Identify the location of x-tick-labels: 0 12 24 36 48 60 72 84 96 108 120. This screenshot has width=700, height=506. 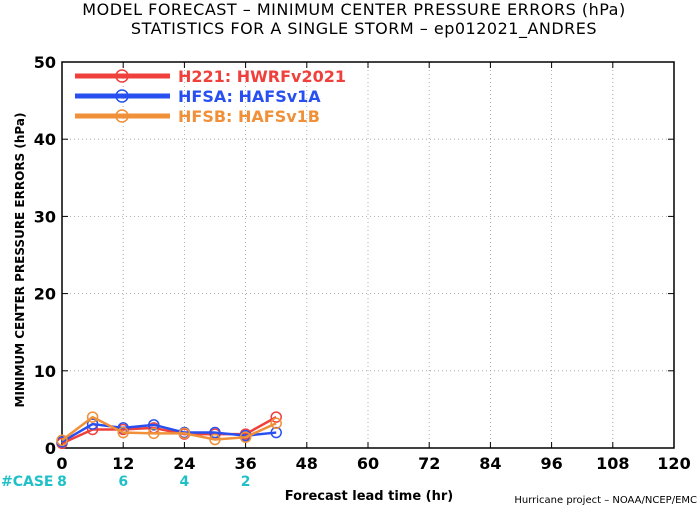
(373, 463).